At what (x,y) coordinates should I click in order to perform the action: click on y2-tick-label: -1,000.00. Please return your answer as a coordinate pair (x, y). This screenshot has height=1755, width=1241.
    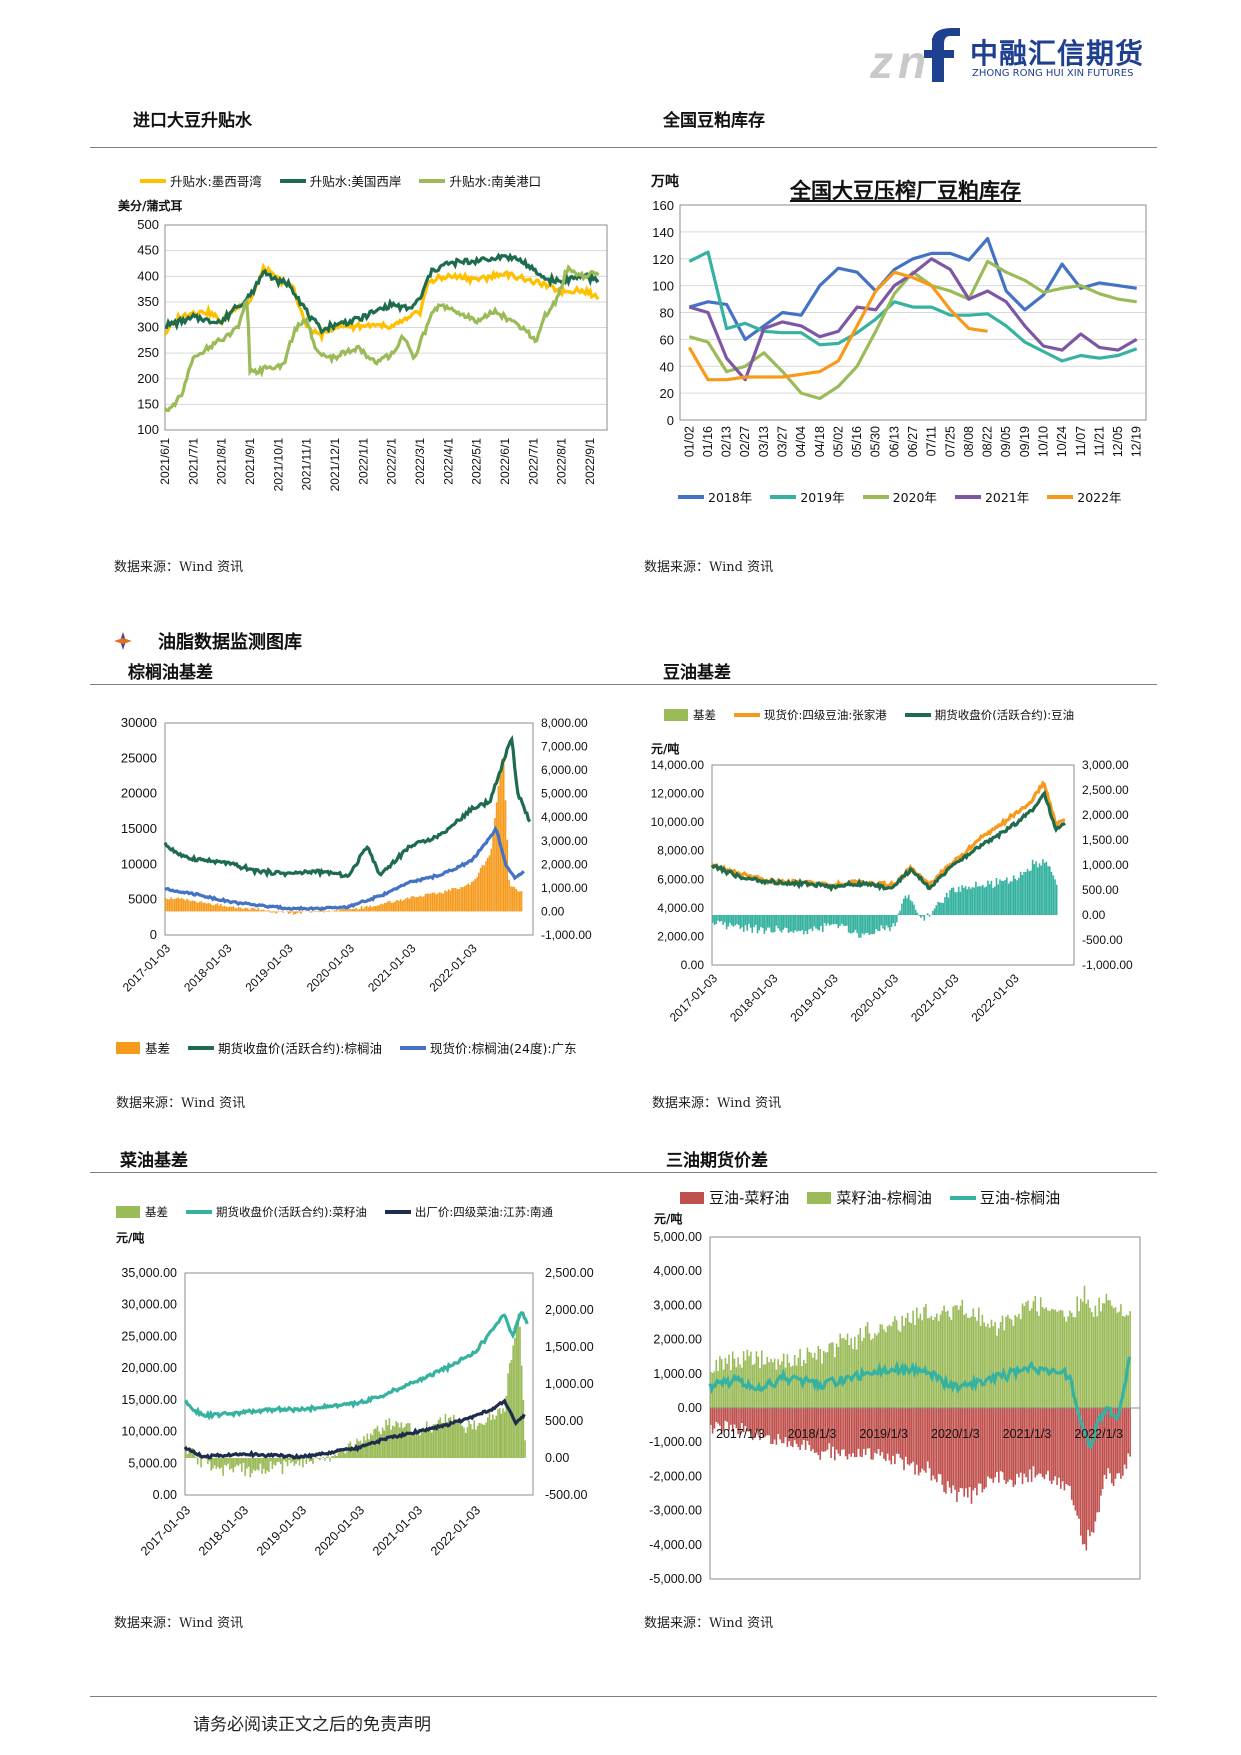
    Looking at the image, I should click on (1107, 965).